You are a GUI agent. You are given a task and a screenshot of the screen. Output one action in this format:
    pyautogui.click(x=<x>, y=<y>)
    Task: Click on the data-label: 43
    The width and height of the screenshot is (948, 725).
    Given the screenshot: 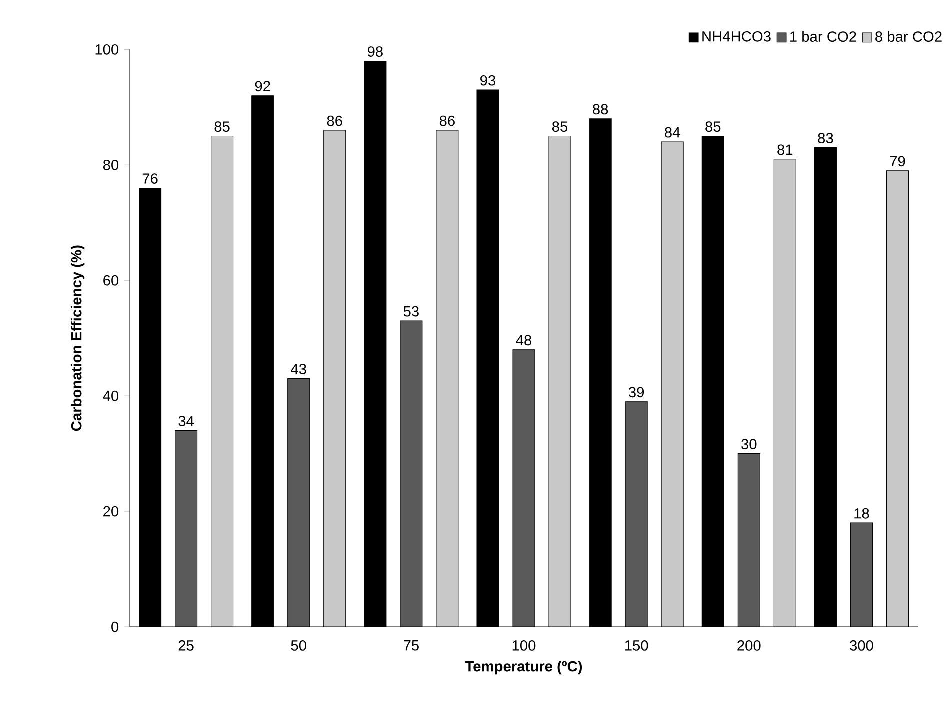 What is the action you would take?
    pyautogui.click(x=298, y=369)
    